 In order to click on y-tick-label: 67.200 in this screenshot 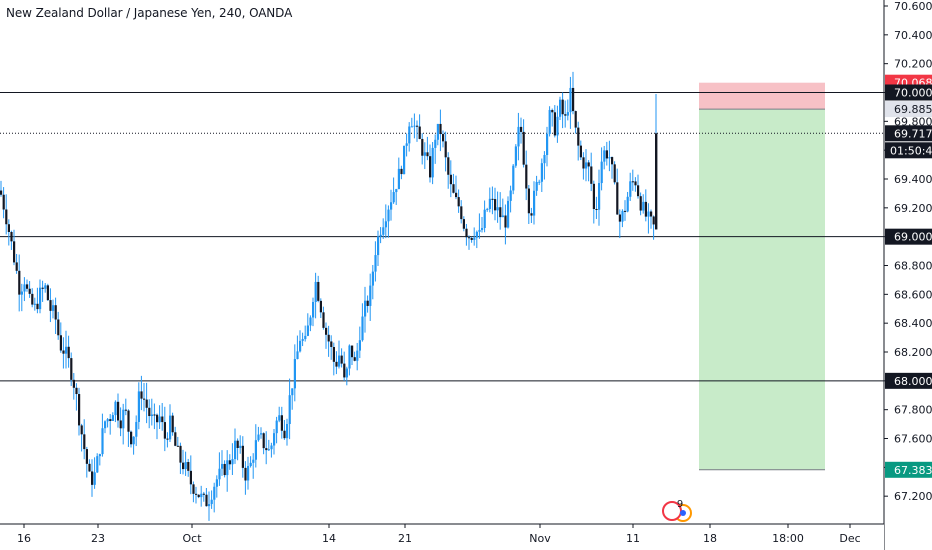, I will do `click(913, 496)`.